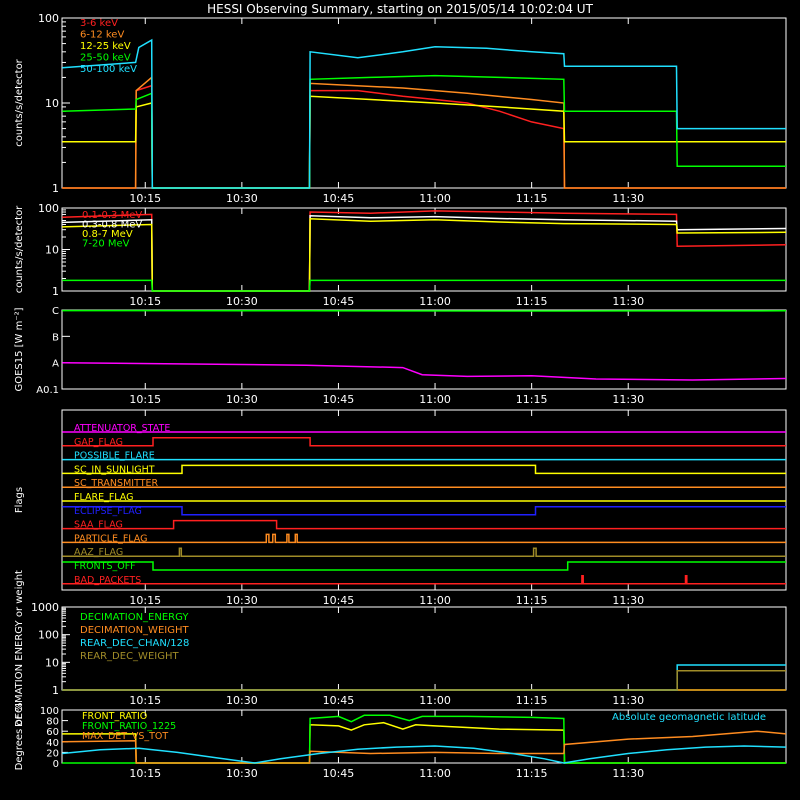 This screenshot has height=800, width=800. What do you see at coordinates (134, 617) in the screenshot?
I see `legend-entry: DECIMATION_ENERGY` at bounding box center [134, 617].